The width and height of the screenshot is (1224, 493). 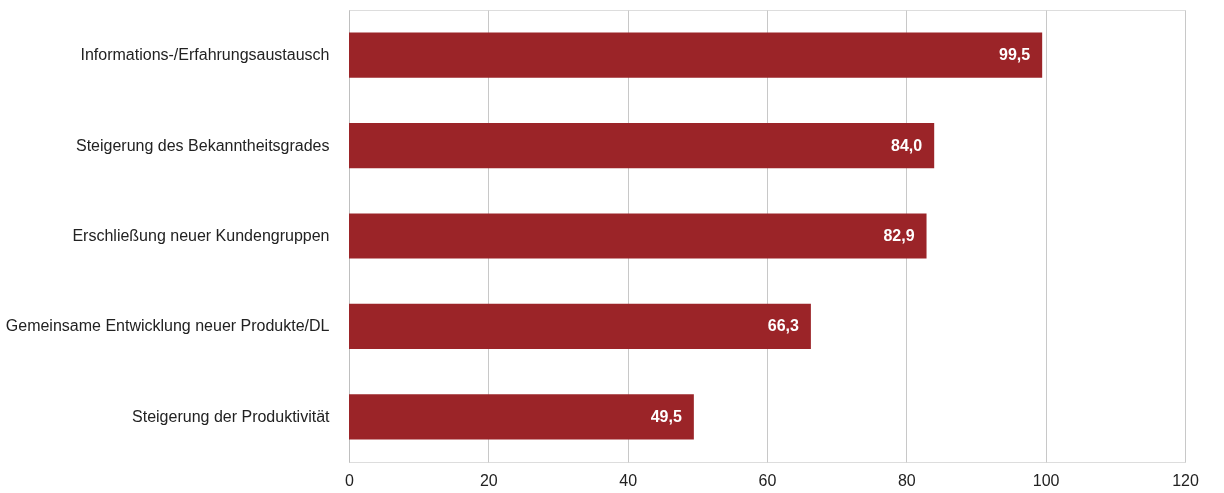 I want to click on y-tick-label: Steigerung des Bekanntheitsgrades, so click(x=202, y=145).